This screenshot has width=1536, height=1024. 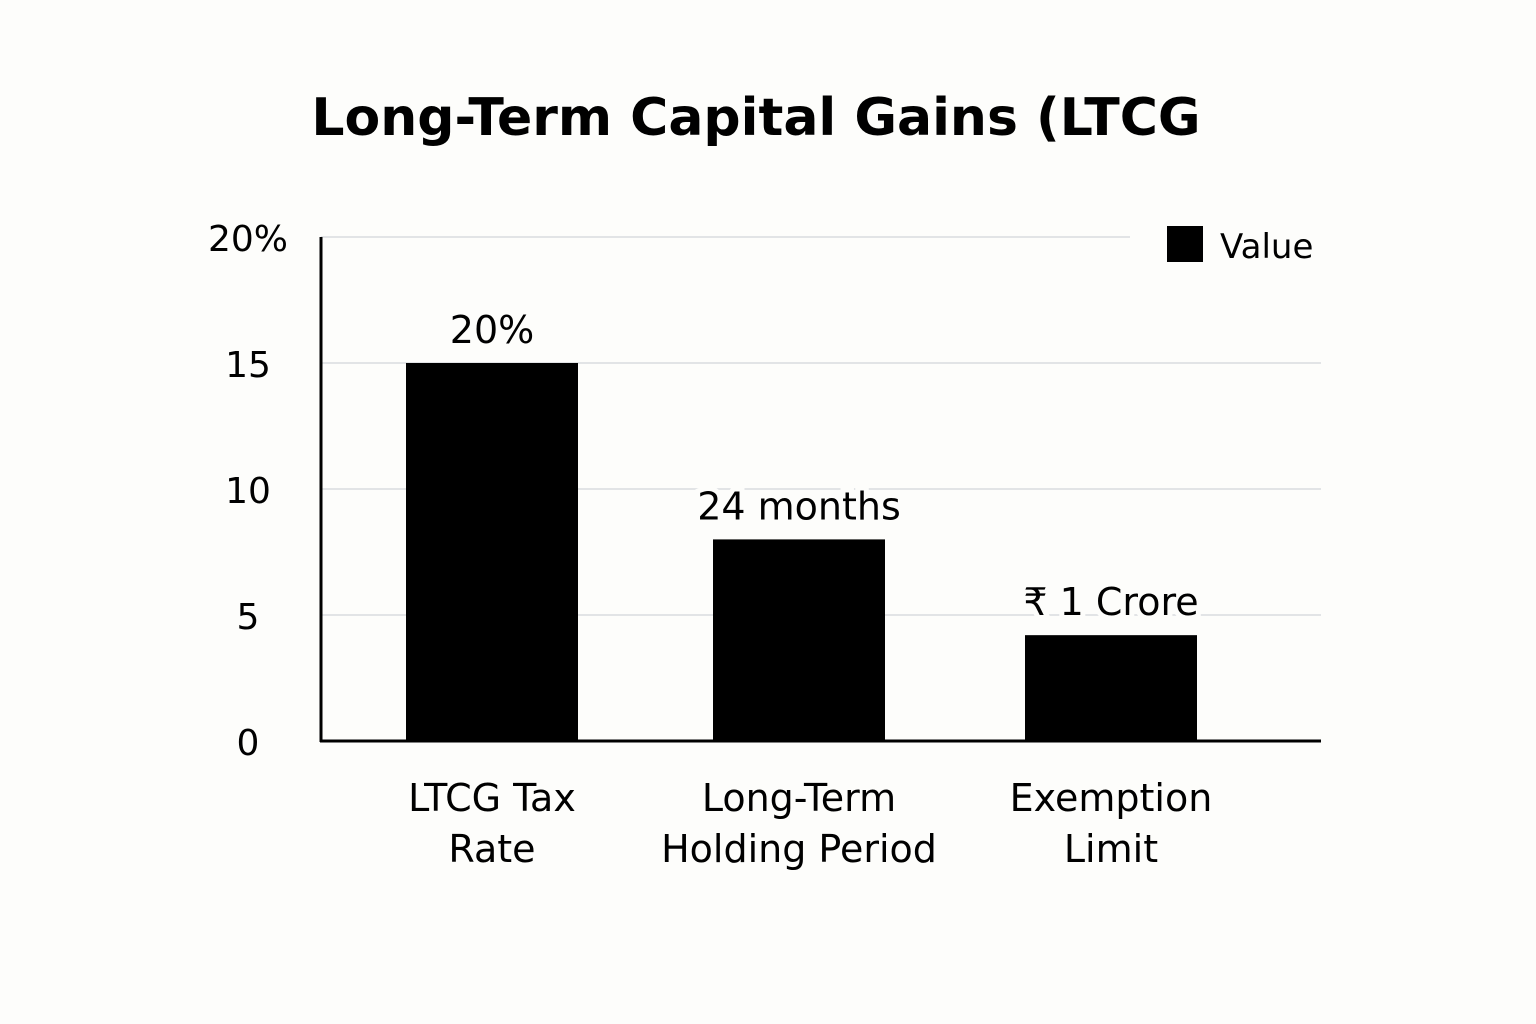 I want to click on y-tick-label: 0, so click(x=248, y=743).